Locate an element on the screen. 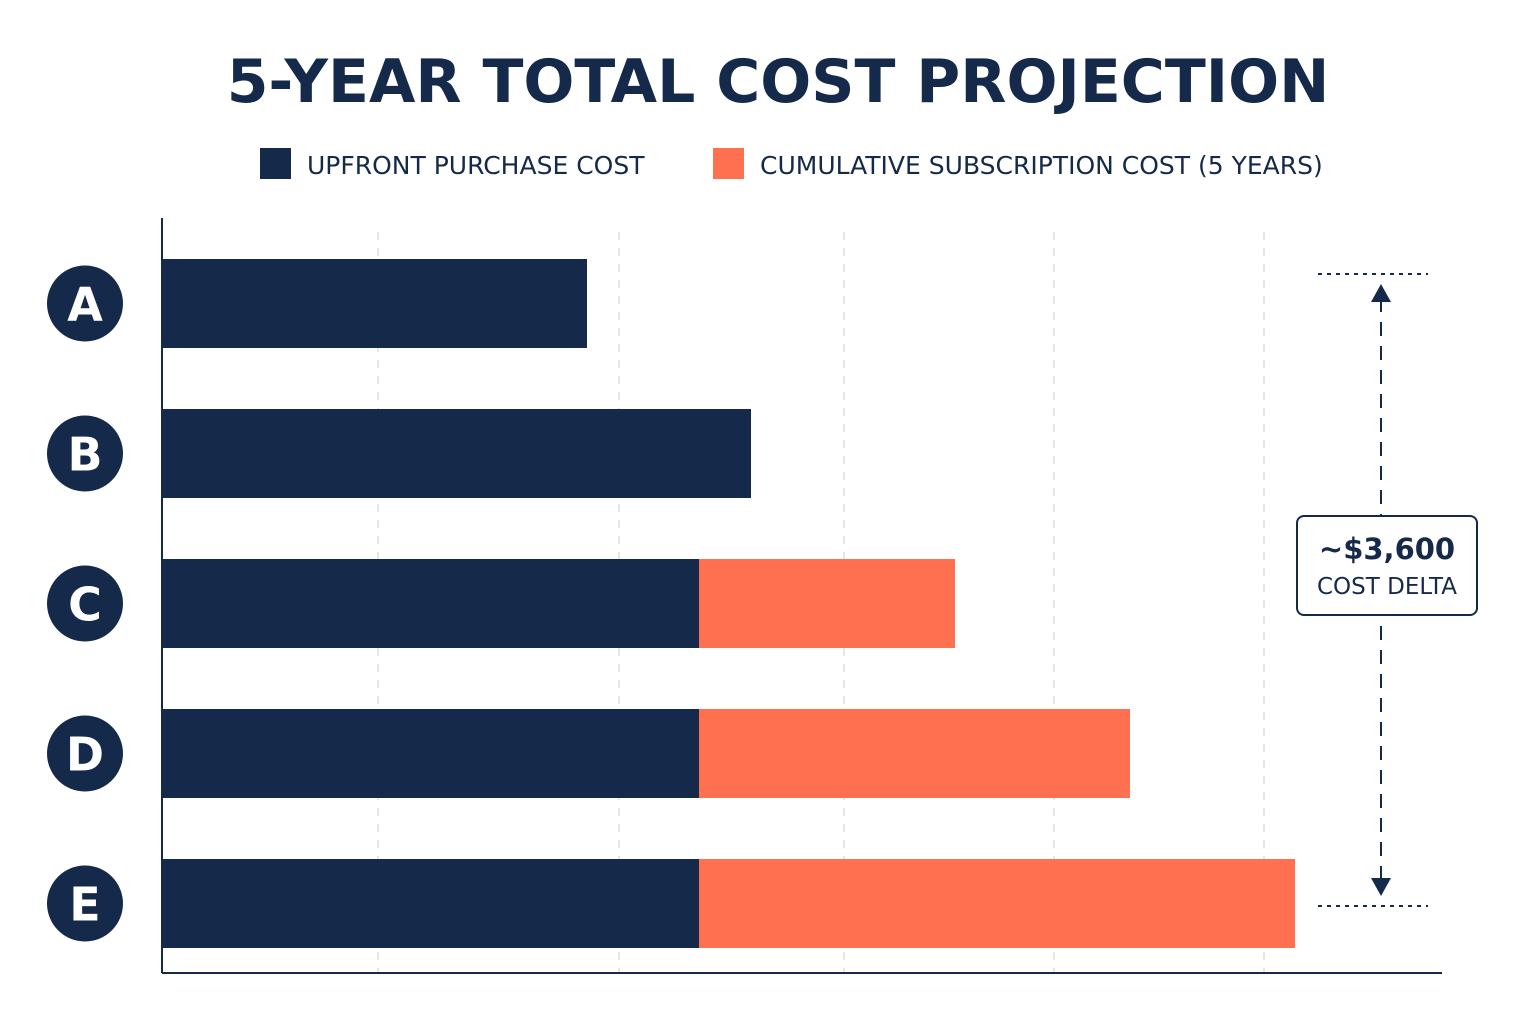 The width and height of the screenshot is (1536, 1024). cost-delta-annotation: ~$3,600 COST DELTA is located at coordinates (1387, 590).